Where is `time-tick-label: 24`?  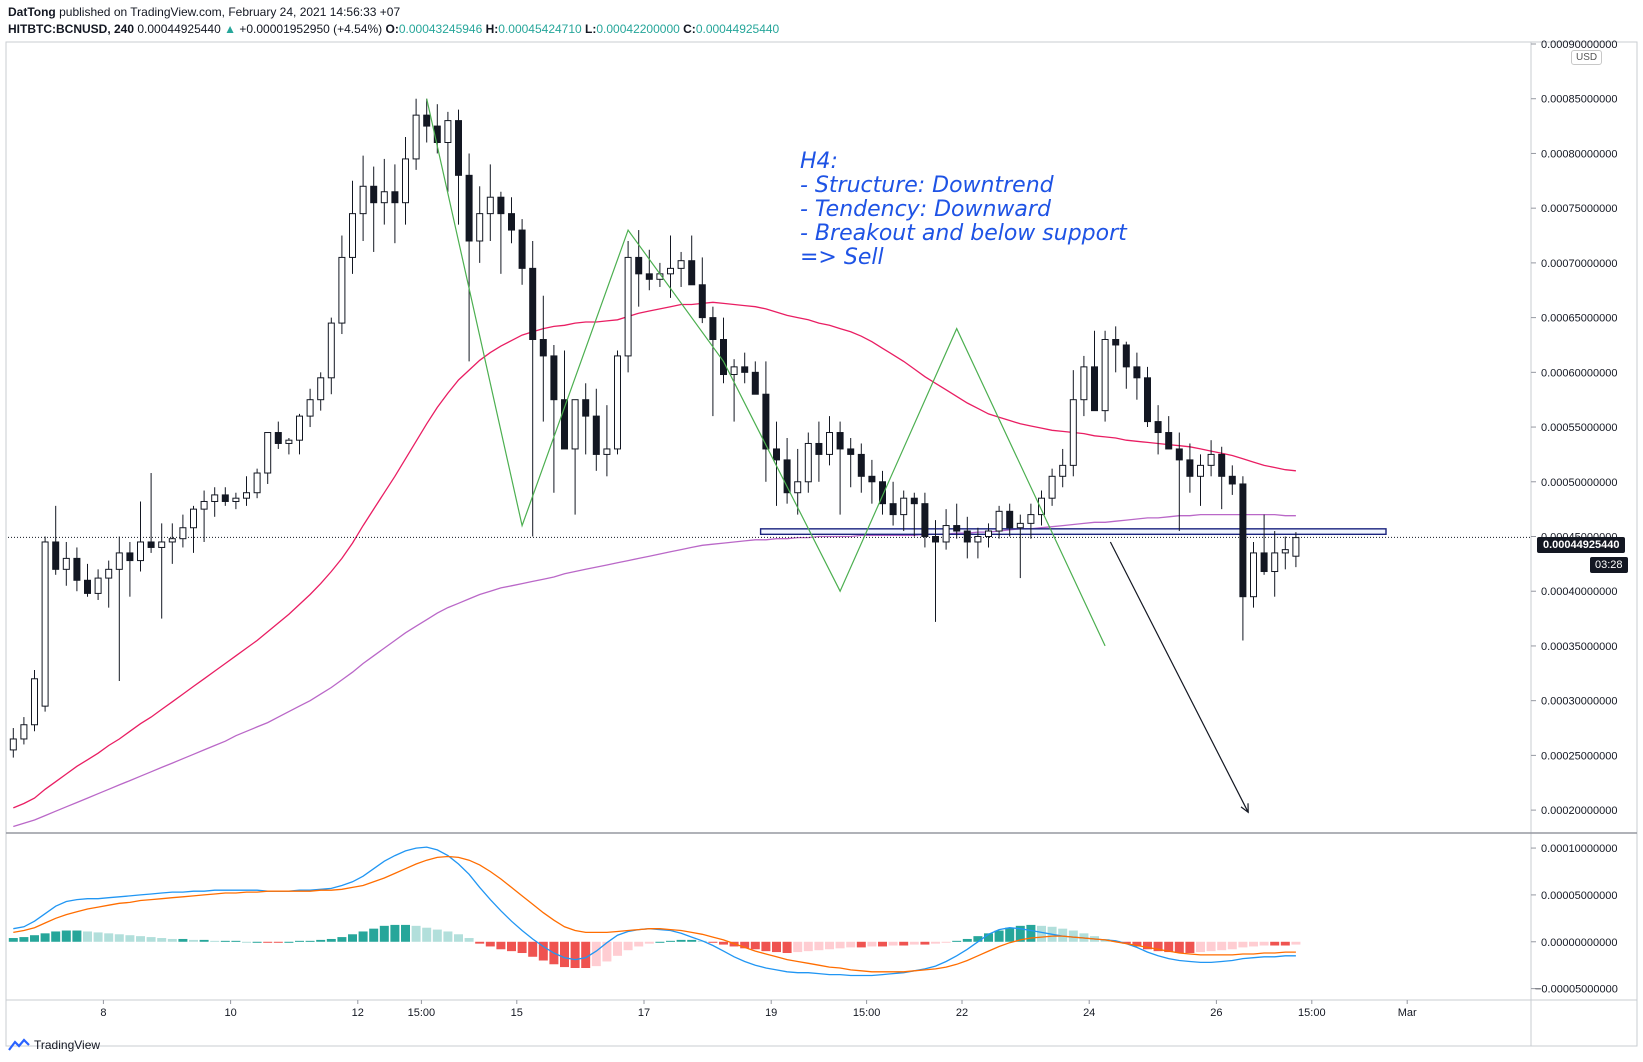 time-tick-label: 24 is located at coordinates (1089, 1013).